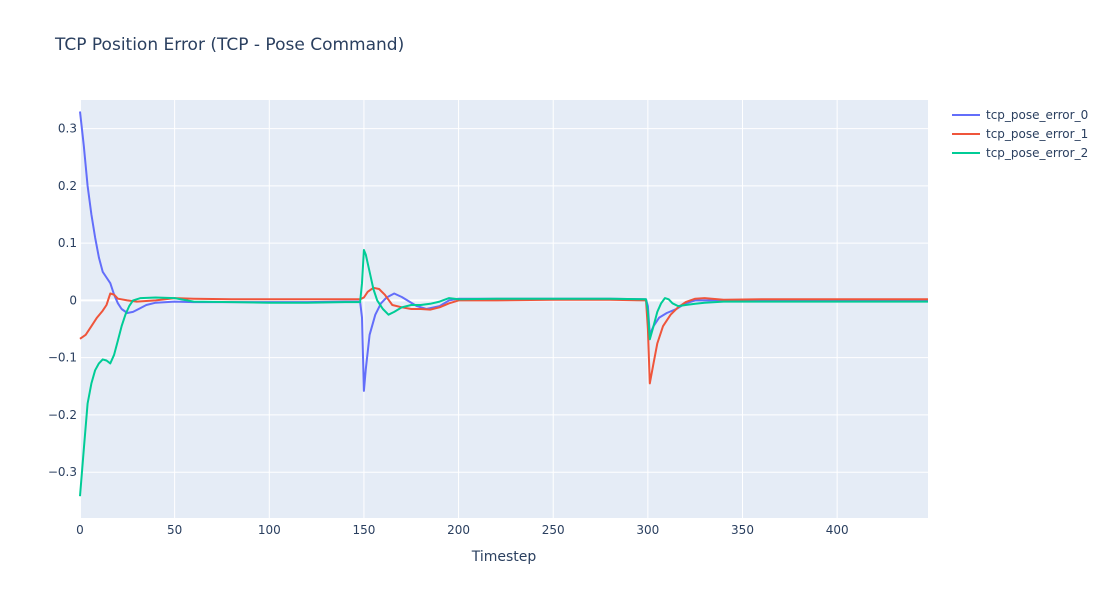  Describe the element at coordinates (67, 243) in the screenshot. I see `y-tick-label: 0.1` at that location.